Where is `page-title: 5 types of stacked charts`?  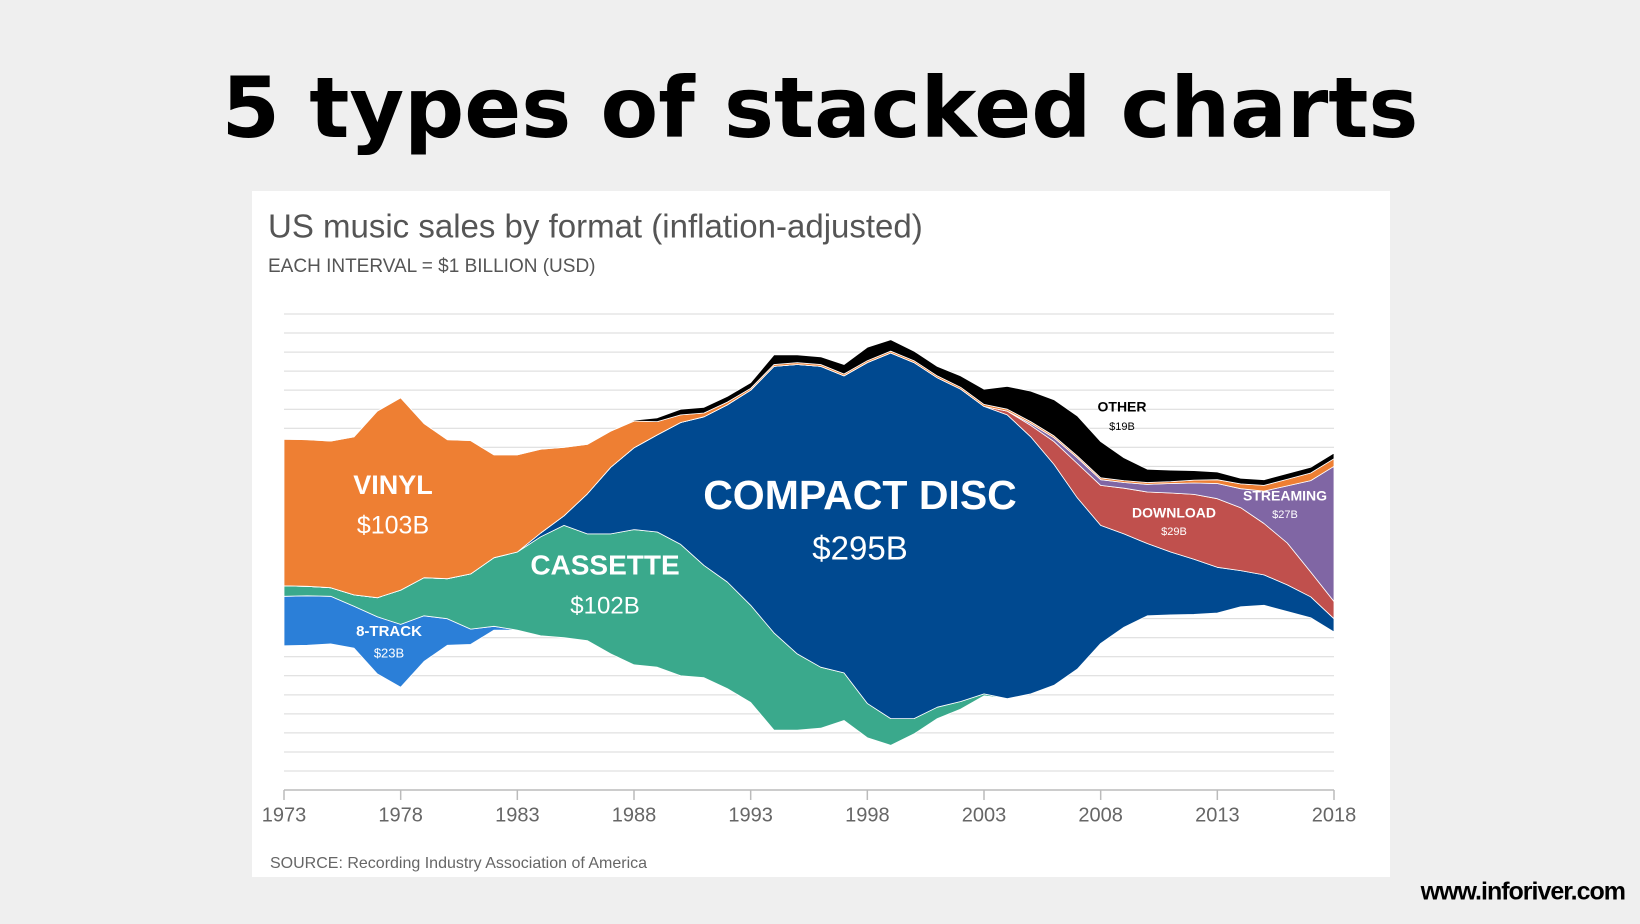 page-title: 5 types of stacked charts is located at coordinates (820, 108).